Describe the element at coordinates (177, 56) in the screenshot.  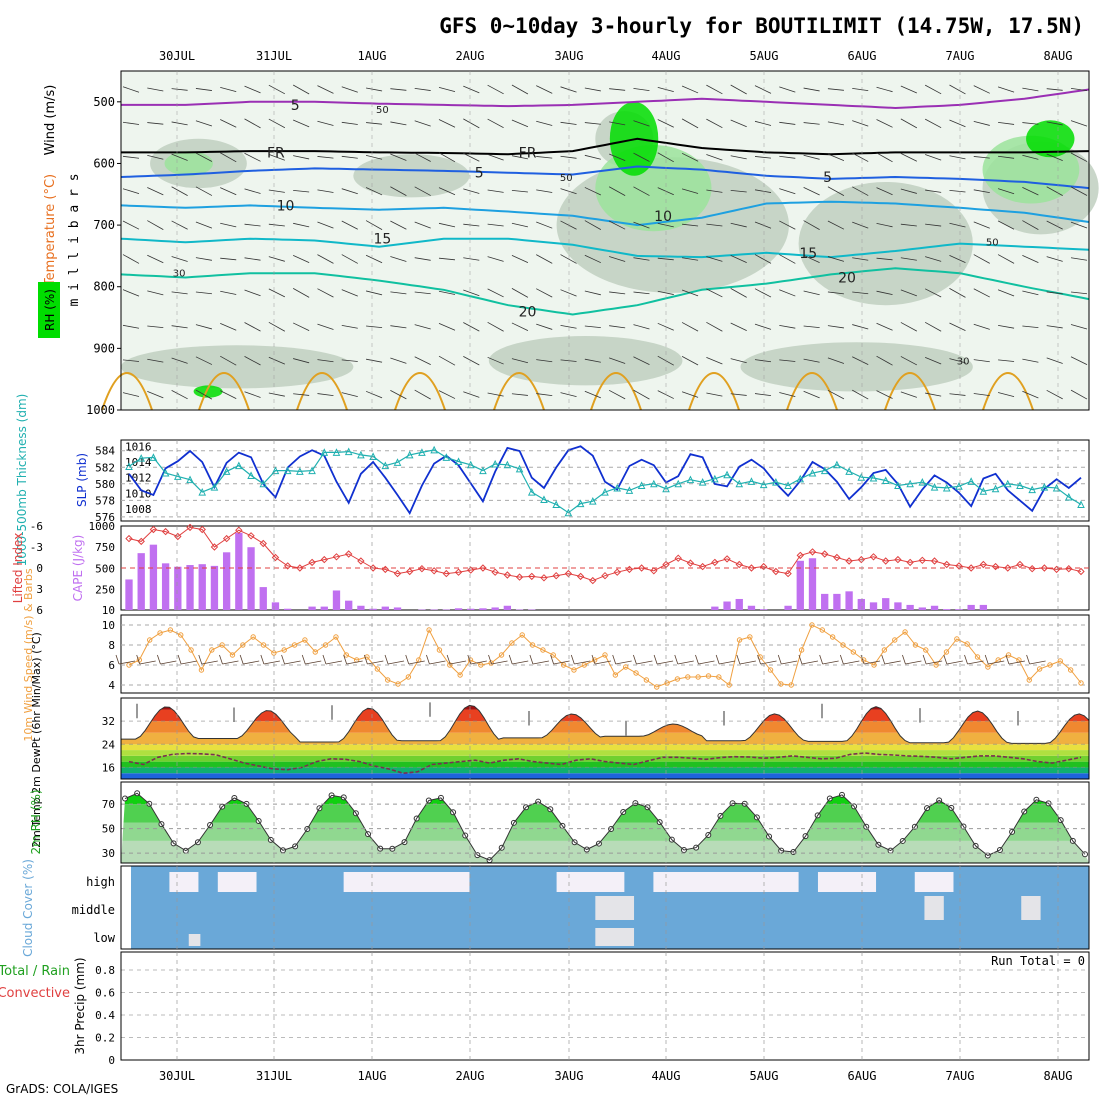
I see `top-day-label: 30JUL` at that location.